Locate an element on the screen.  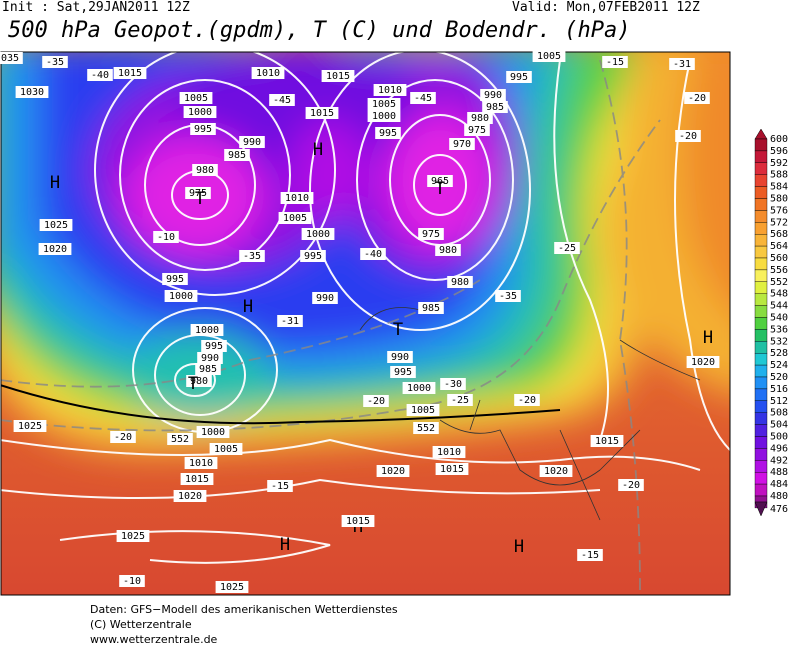
colorbar-label: 496 is located at coordinates (779, 448).